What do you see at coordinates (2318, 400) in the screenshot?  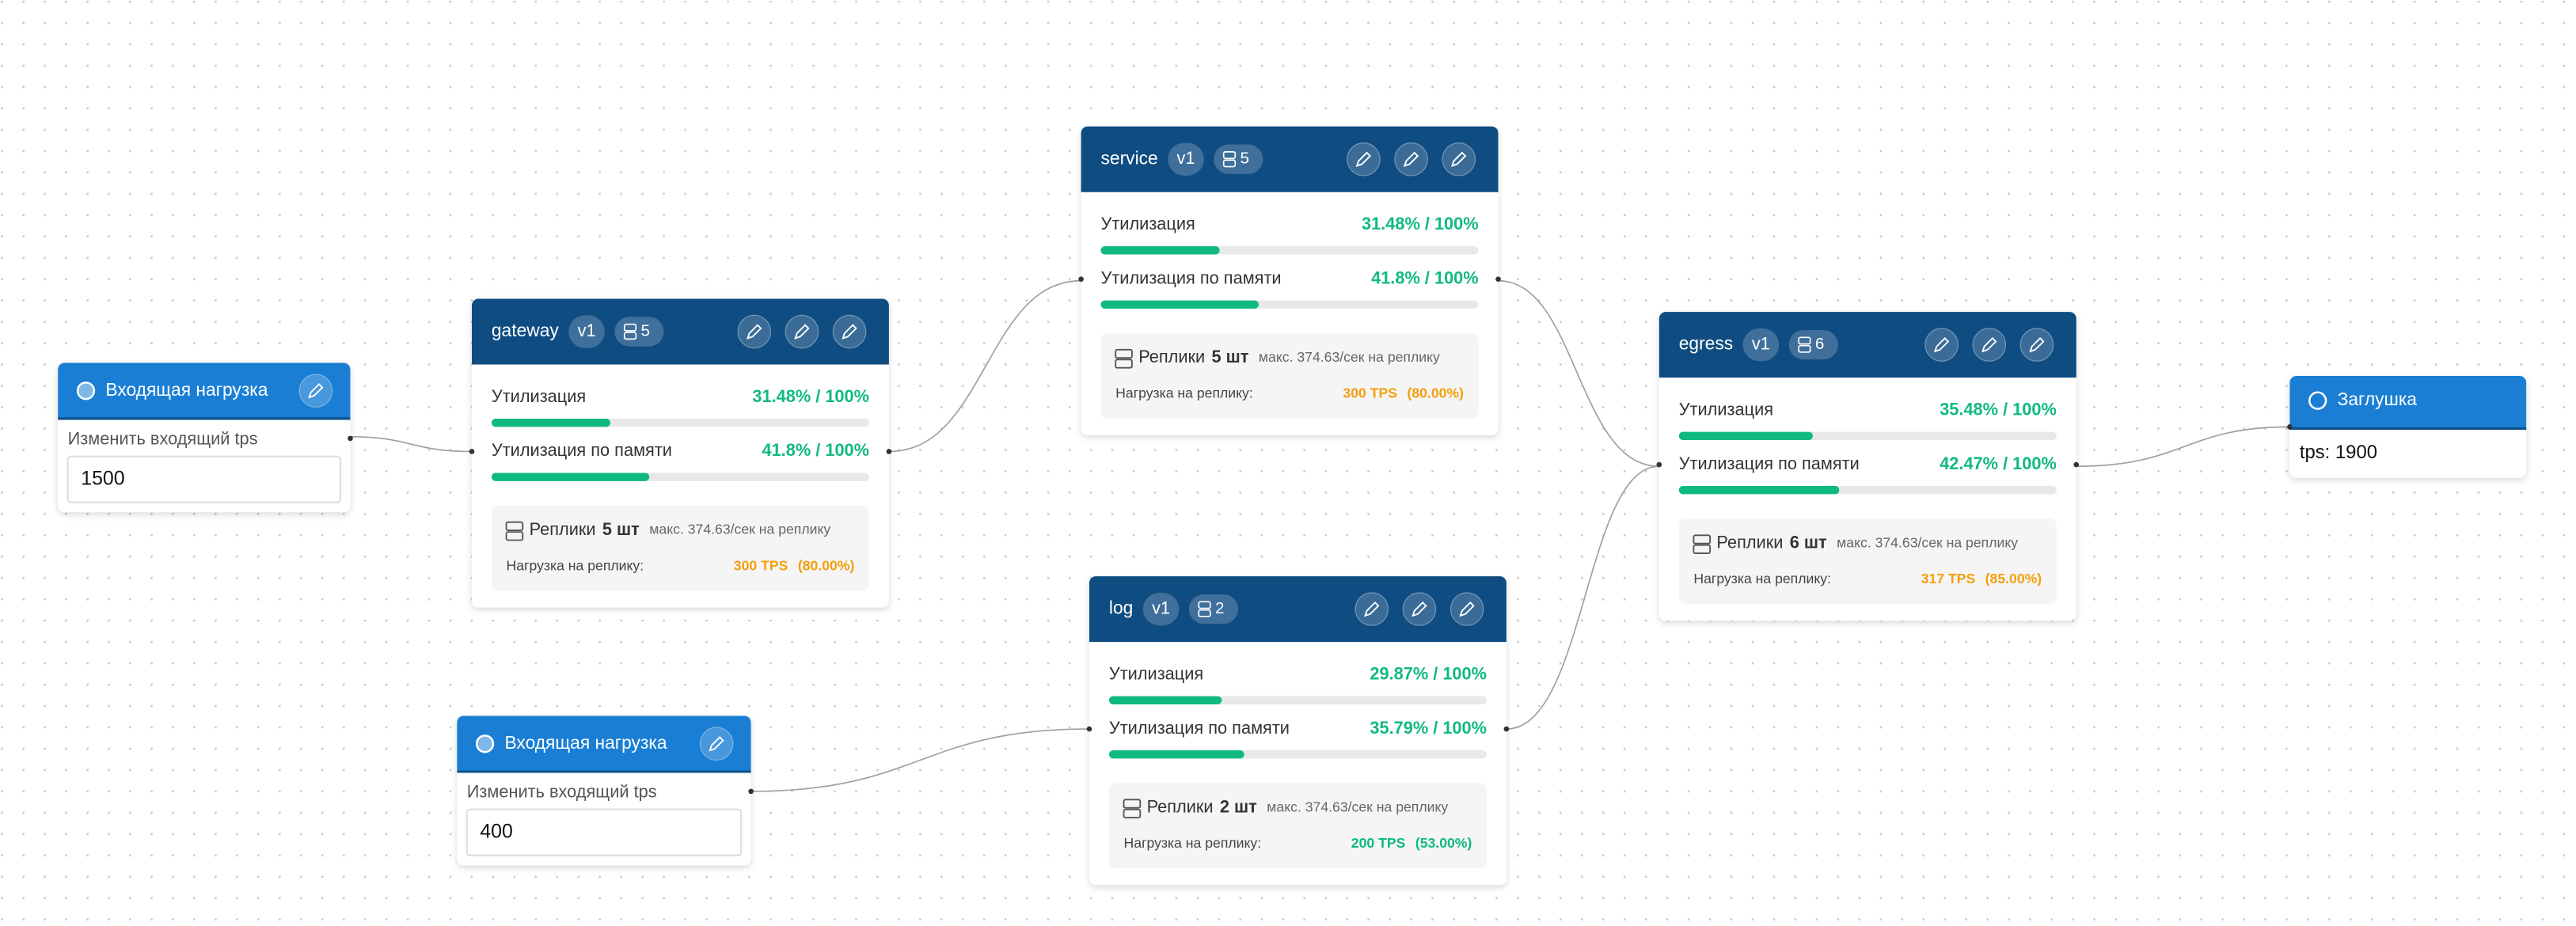 I see `status-icon` at bounding box center [2318, 400].